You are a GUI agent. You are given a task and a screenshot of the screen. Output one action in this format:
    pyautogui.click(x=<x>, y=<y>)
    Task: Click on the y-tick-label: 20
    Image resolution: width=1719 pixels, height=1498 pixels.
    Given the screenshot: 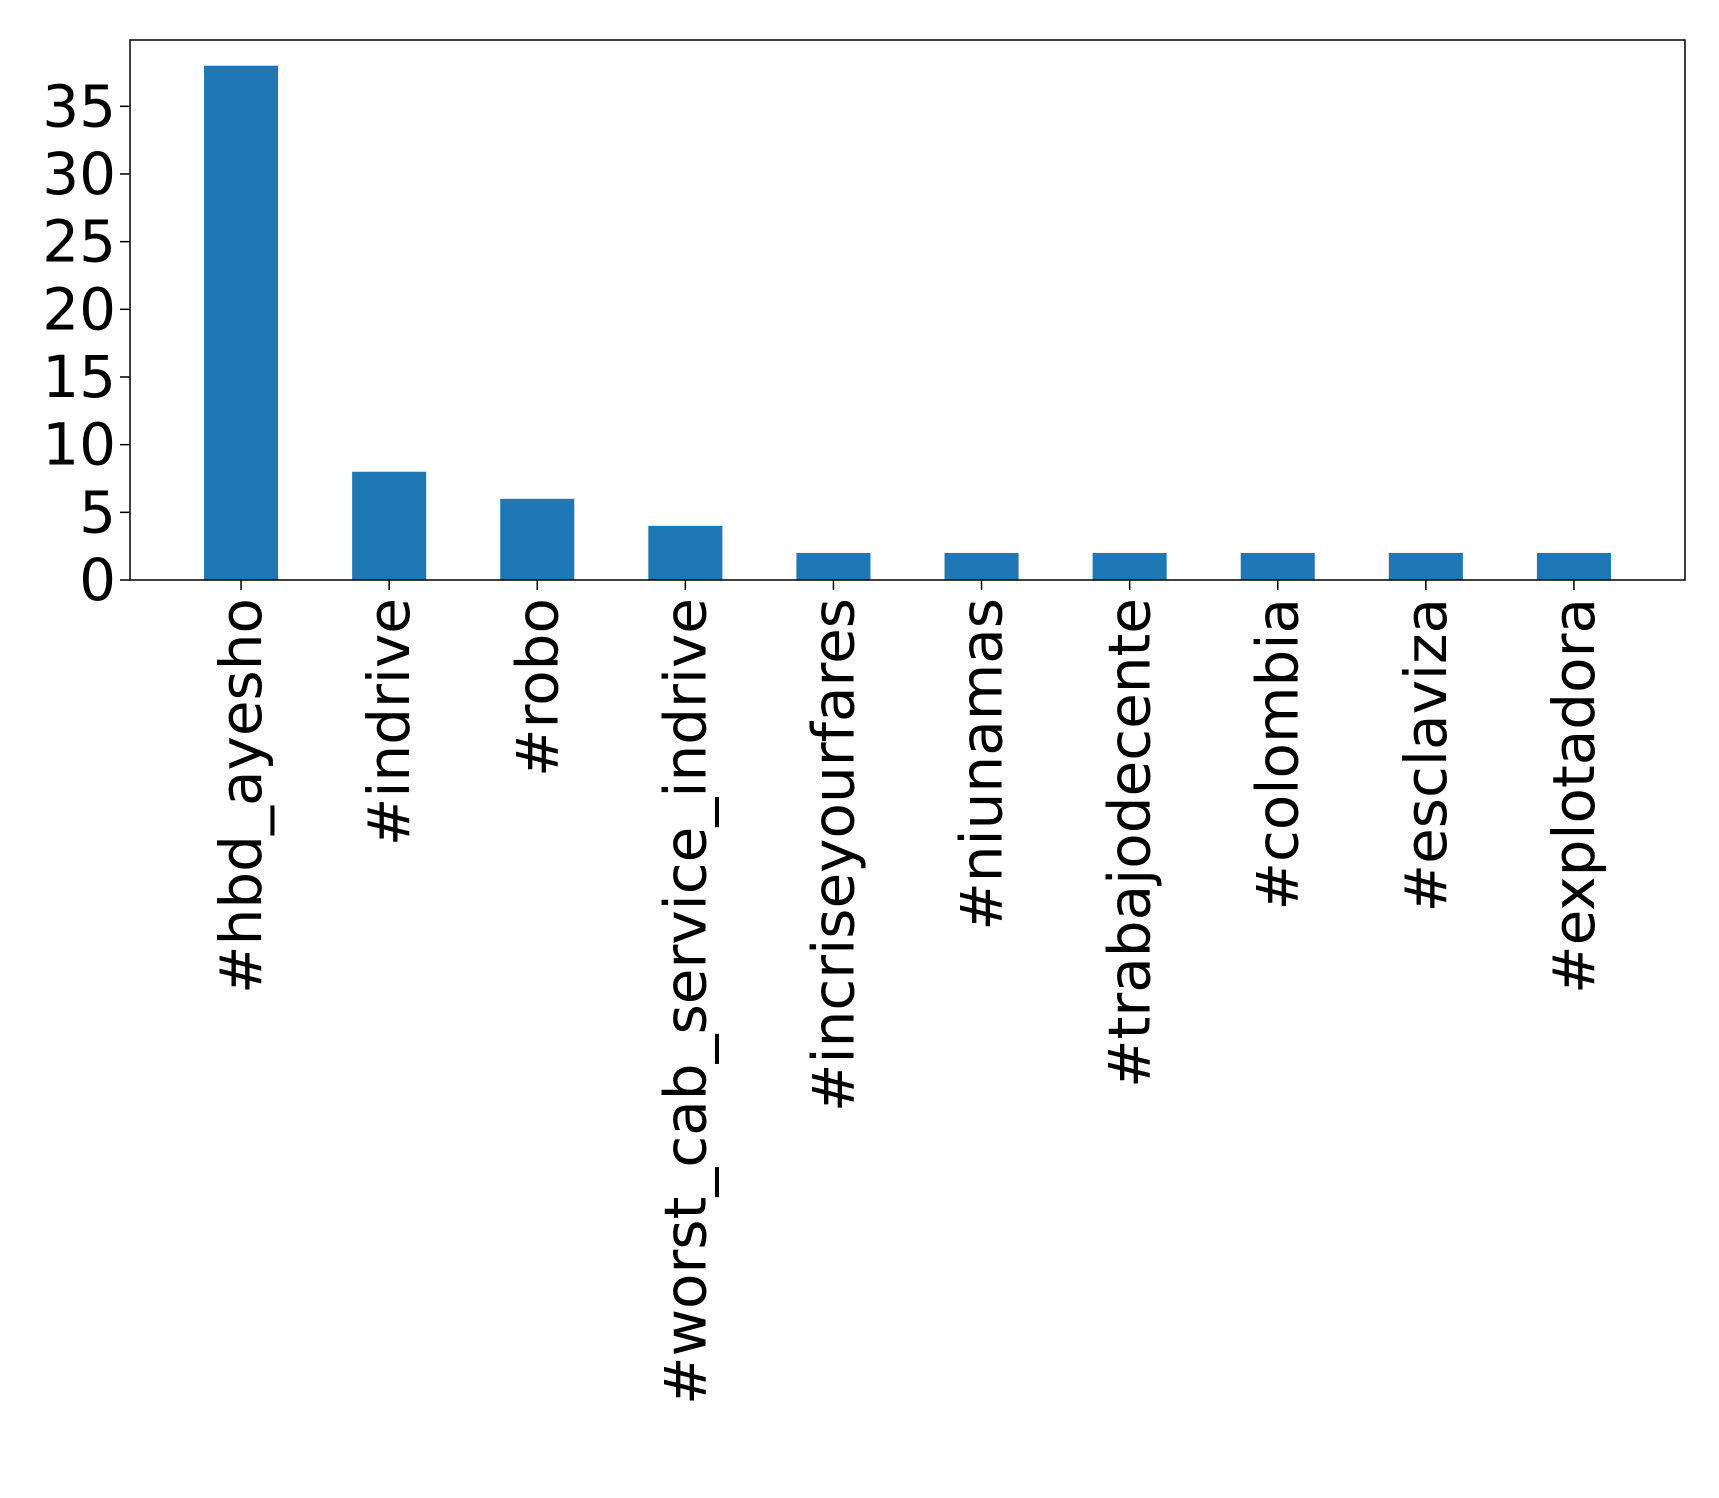 What is the action you would take?
    pyautogui.click(x=79, y=309)
    